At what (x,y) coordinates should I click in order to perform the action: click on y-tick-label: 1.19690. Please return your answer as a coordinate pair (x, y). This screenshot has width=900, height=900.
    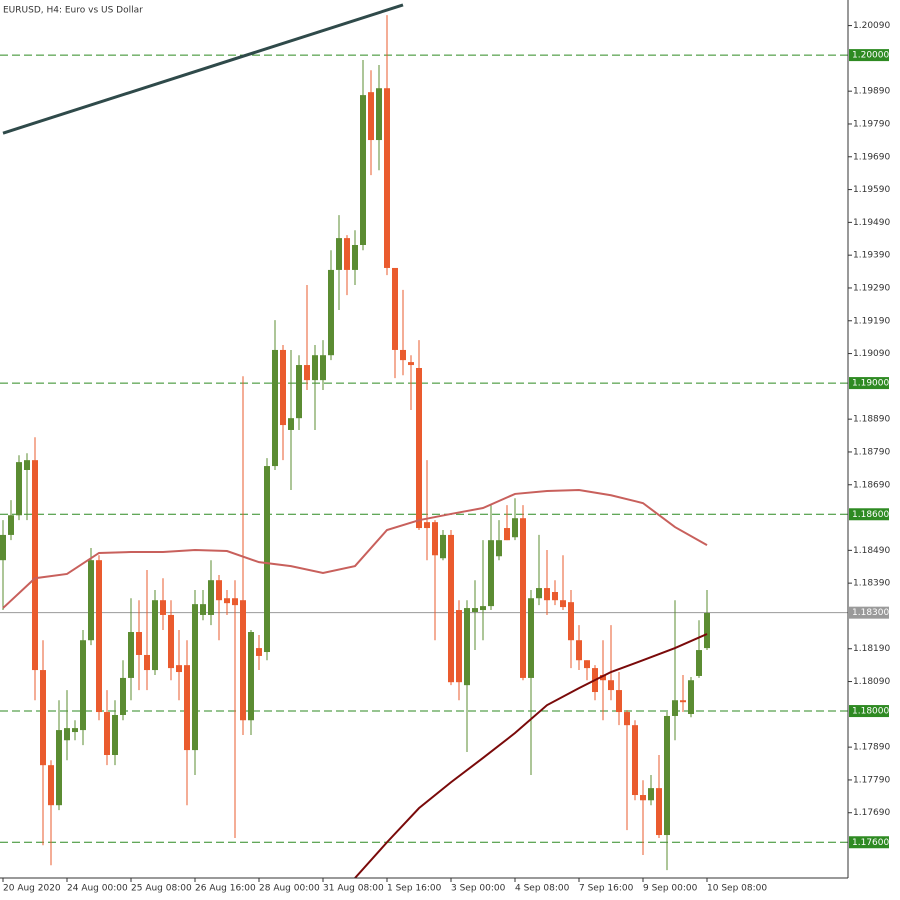
    Looking at the image, I should click on (871, 157).